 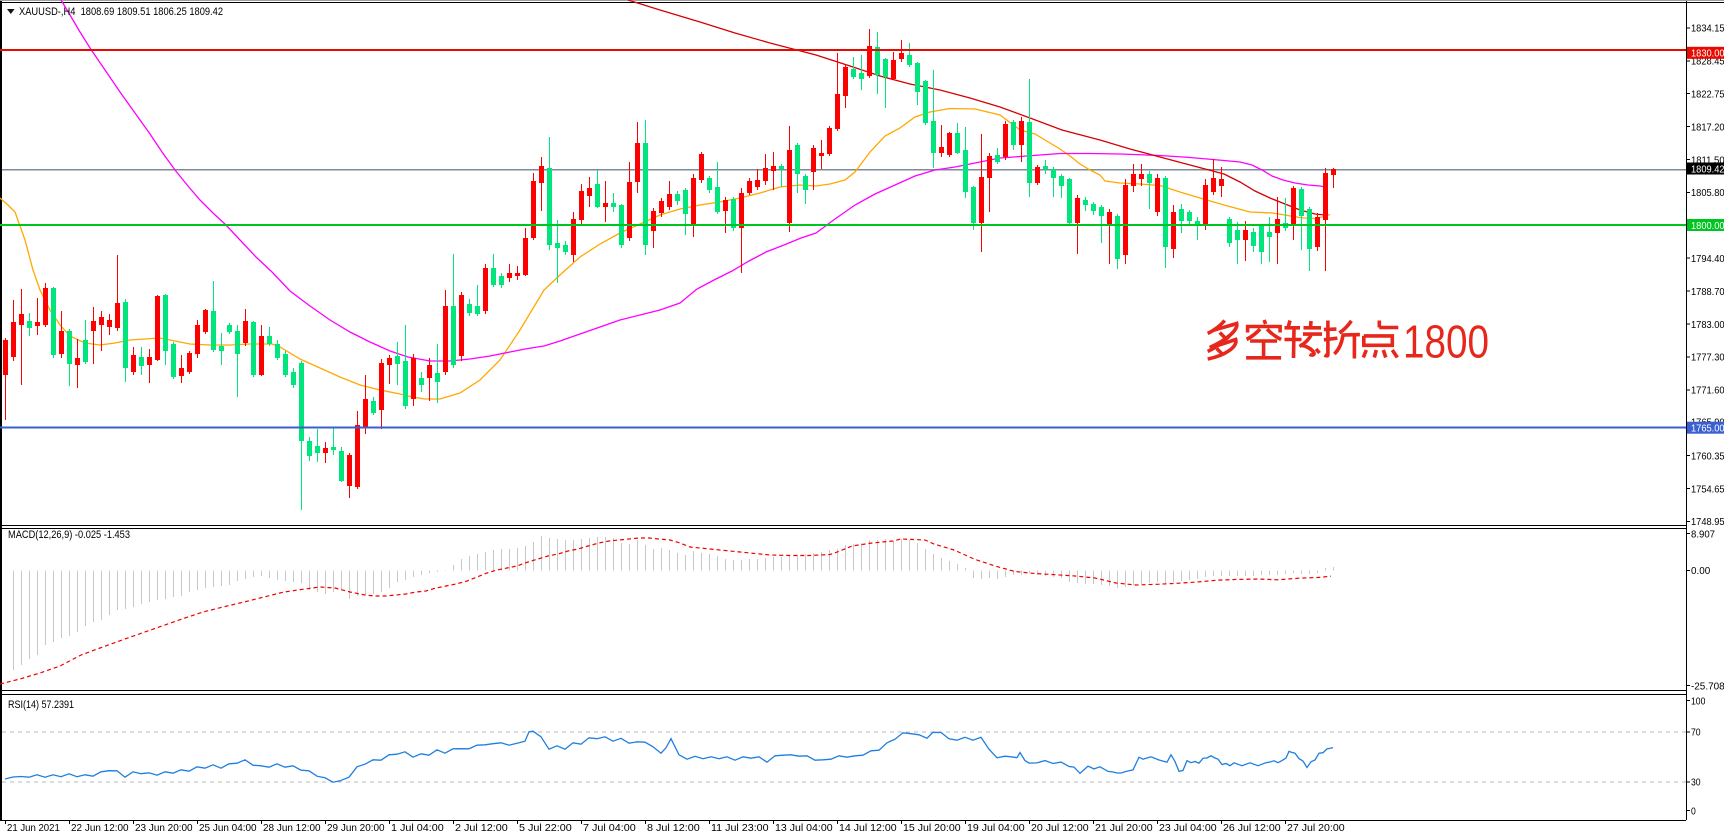 What do you see at coordinates (1707, 193) in the screenshot?
I see `svg-text: 1805.80` at bounding box center [1707, 193].